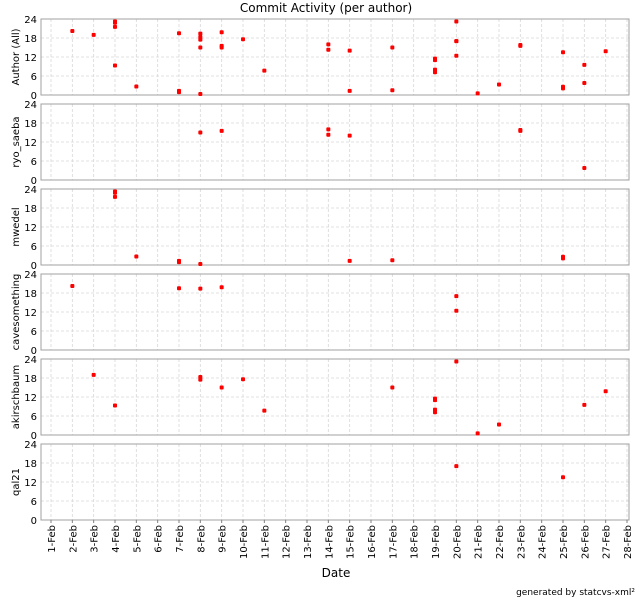 The image size is (640, 604). What do you see at coordinates (16, 397) in the screenshot?
I see `y-axis-label: akirschbaum` at bounding box center [16, 397].